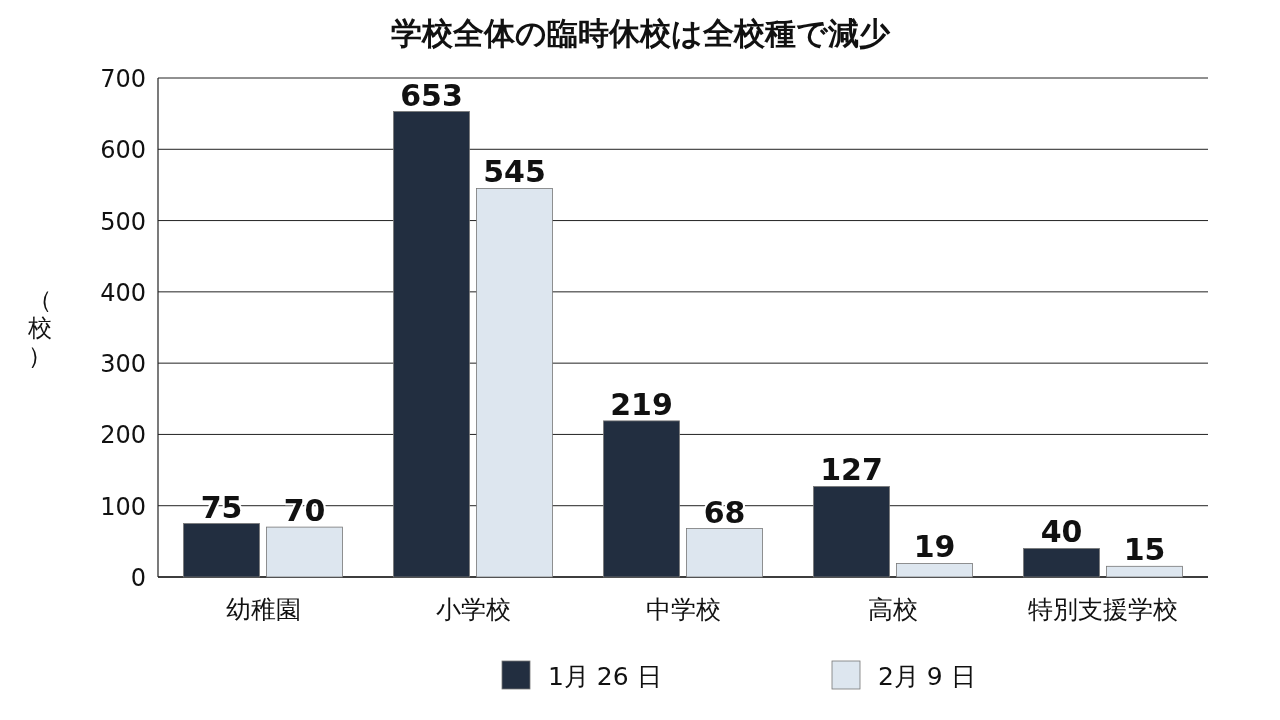 The height and width of the screenshot is (720, 1280). What do you see at coordinates (640, 33) in the screenshot?
I see `chart-title: 学校全体の臨時休校は全校種で減少` at bounding box center [640, 33].